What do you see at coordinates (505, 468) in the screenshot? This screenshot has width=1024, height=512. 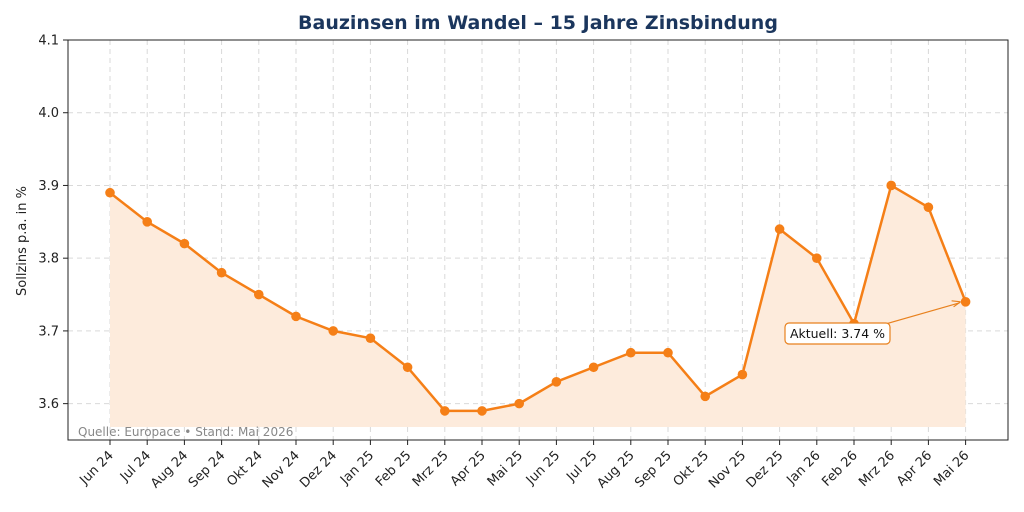 I see `x-tick-label-11: Mai 25` at bounding box center [505, 468].